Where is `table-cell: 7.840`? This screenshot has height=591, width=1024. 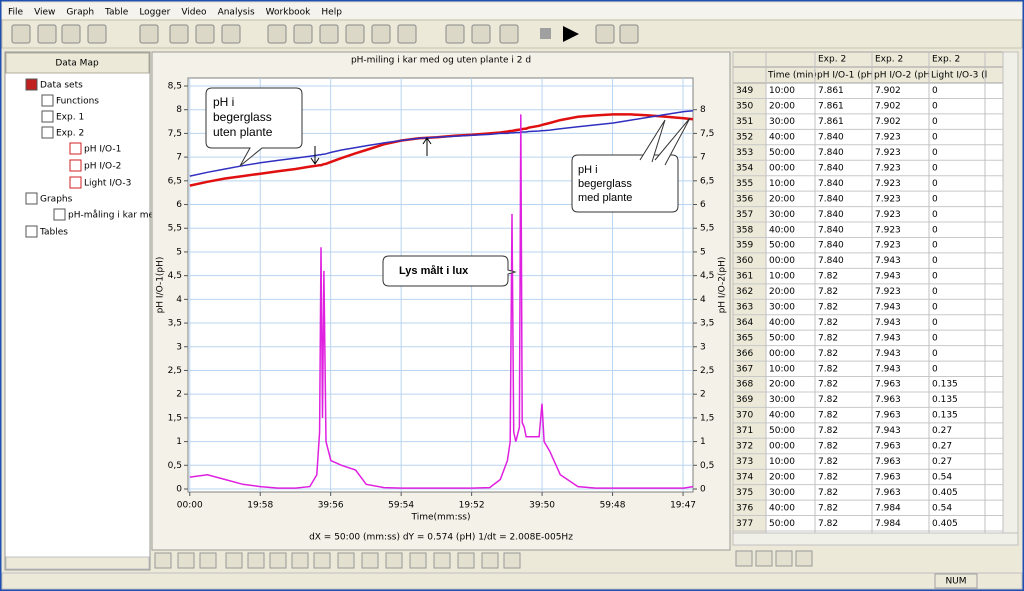 table-cell: 7.840 is located at coordinates (831, 153).